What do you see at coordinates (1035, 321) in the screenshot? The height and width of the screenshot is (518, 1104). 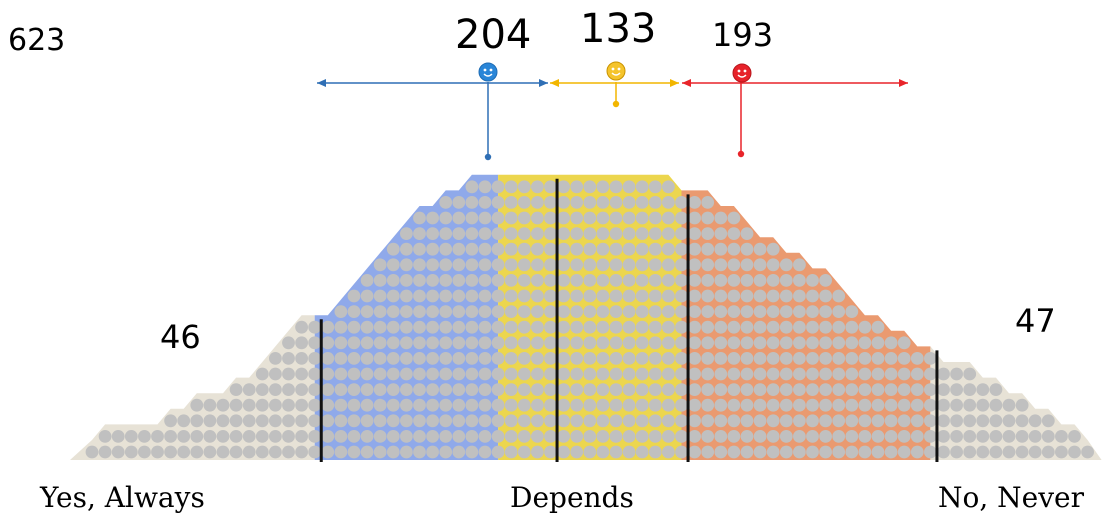 I see `segment-label-no-never: 47` at bounding box center [1035, 321].